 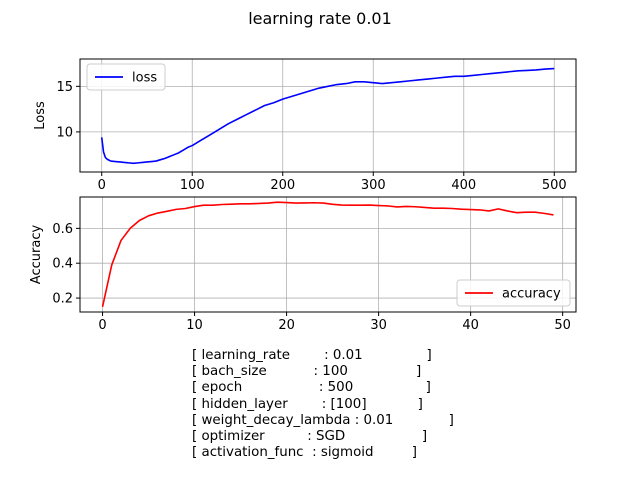 I want to click on hyperparameter-row: [ optimizer : SGD ], so click(x=357, y=437).